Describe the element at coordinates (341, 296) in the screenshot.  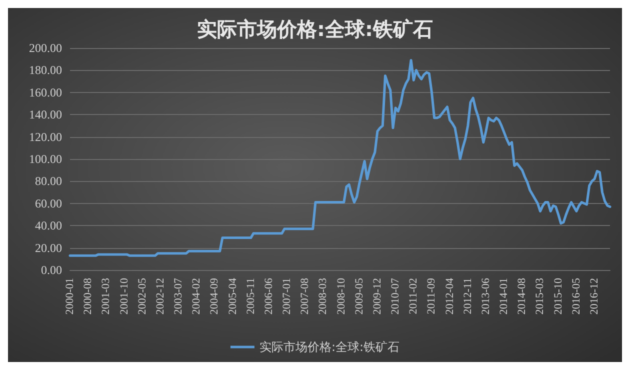
I see `x-tick-label: 2008-10` at that location.